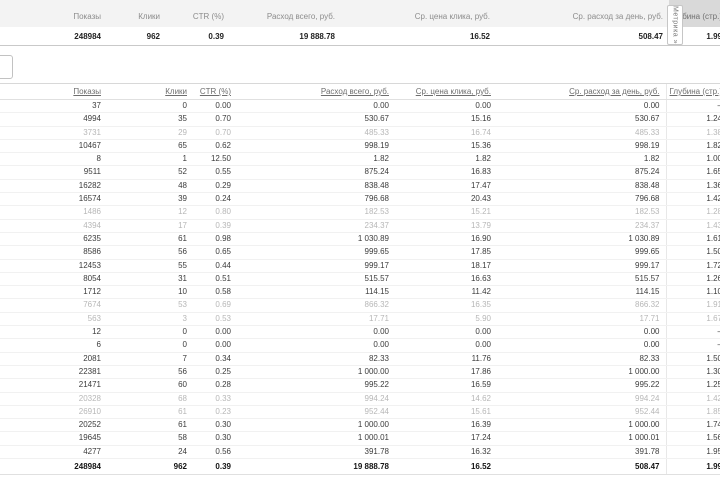 This screenshot has width=720, height=480. What do you see at coordinates (692, 359) in the screenshot?
I see `cell-depth: 1.50` at bounding box center [692, 359].